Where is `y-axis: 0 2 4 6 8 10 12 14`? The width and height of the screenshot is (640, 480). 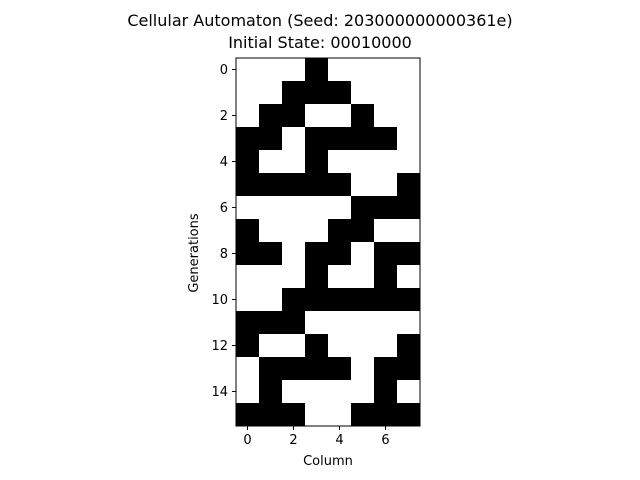
y-axis: 0 2 4 6 8 10 12 14 is located at coordinates (223, 231).